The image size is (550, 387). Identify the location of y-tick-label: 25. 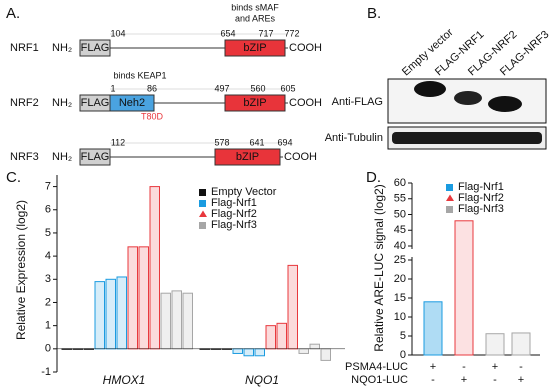
(400, 260).